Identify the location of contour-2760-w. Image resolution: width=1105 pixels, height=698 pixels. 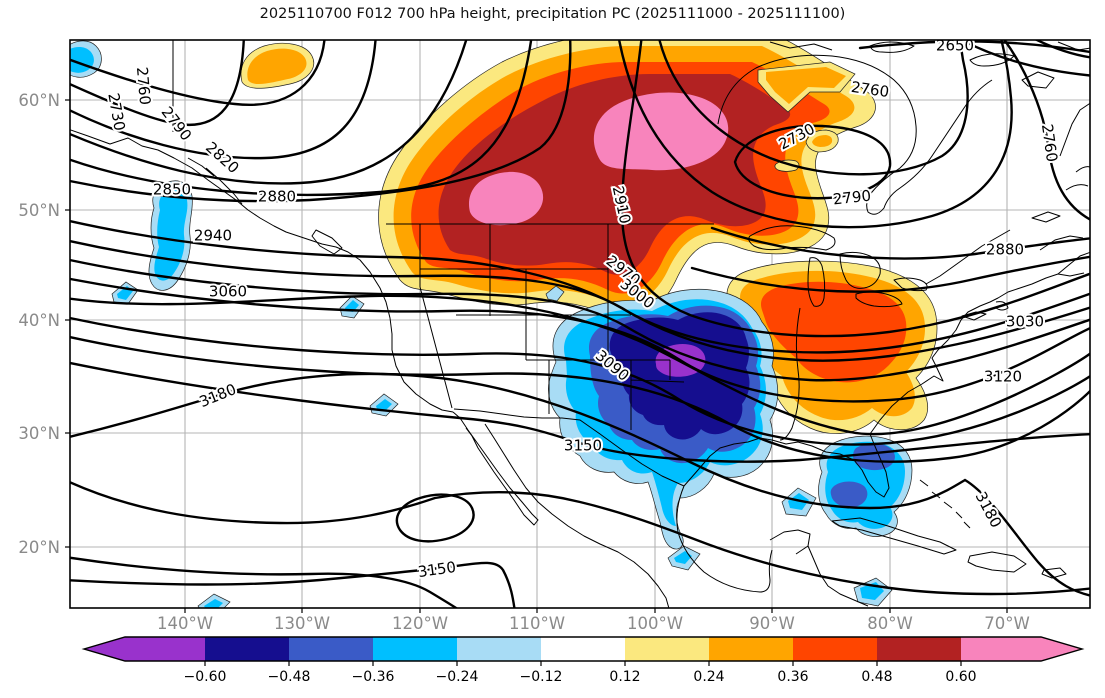
(198, 73).